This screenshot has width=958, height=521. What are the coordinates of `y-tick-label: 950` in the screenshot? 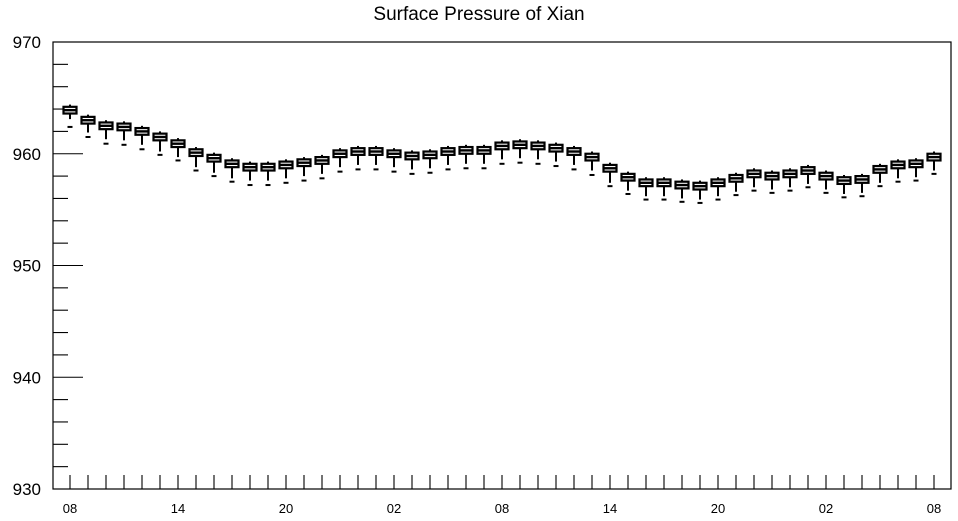 It's located at (27, 266).